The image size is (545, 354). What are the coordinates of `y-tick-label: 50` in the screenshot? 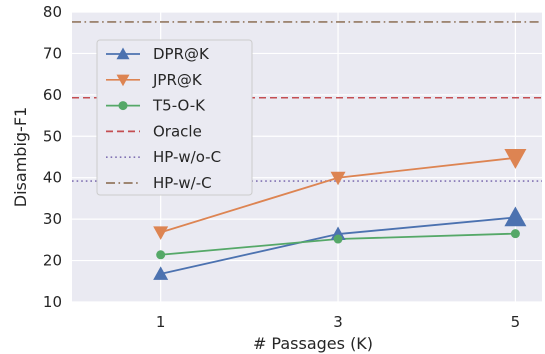 It's located at (52, 136).